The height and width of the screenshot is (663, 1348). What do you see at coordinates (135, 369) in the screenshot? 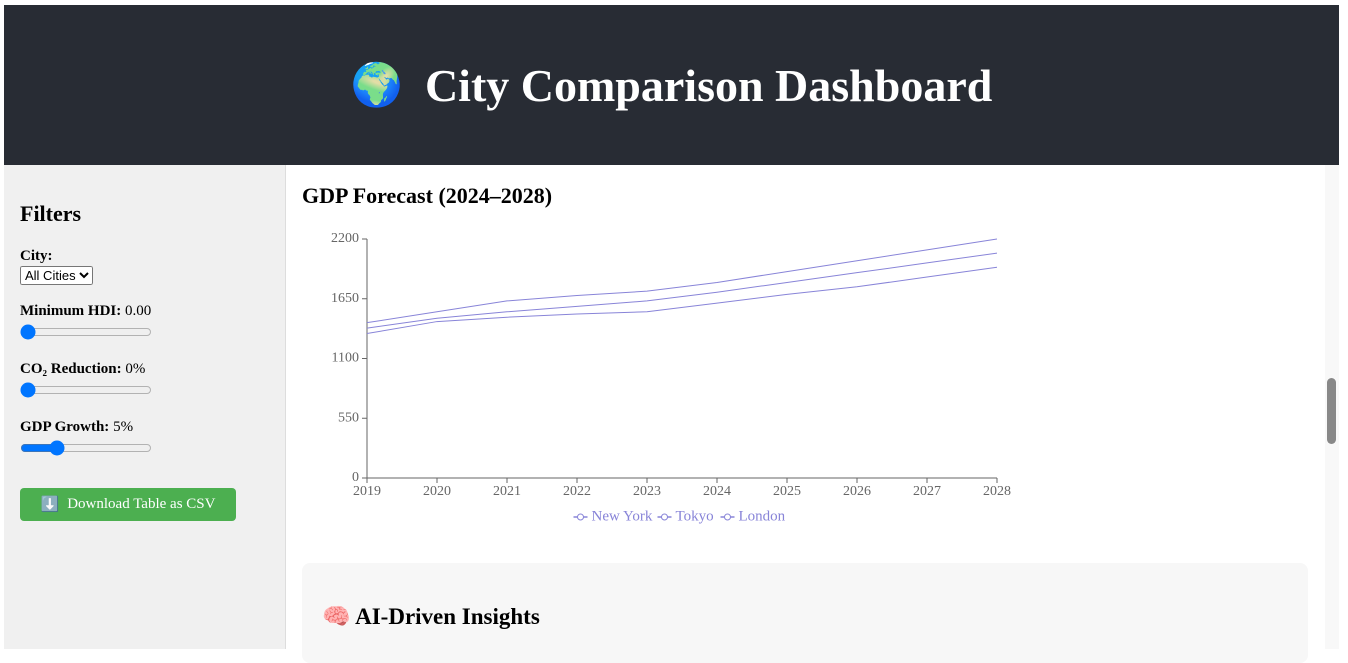
I see `value: 0%` at bounding box center [135, 369].